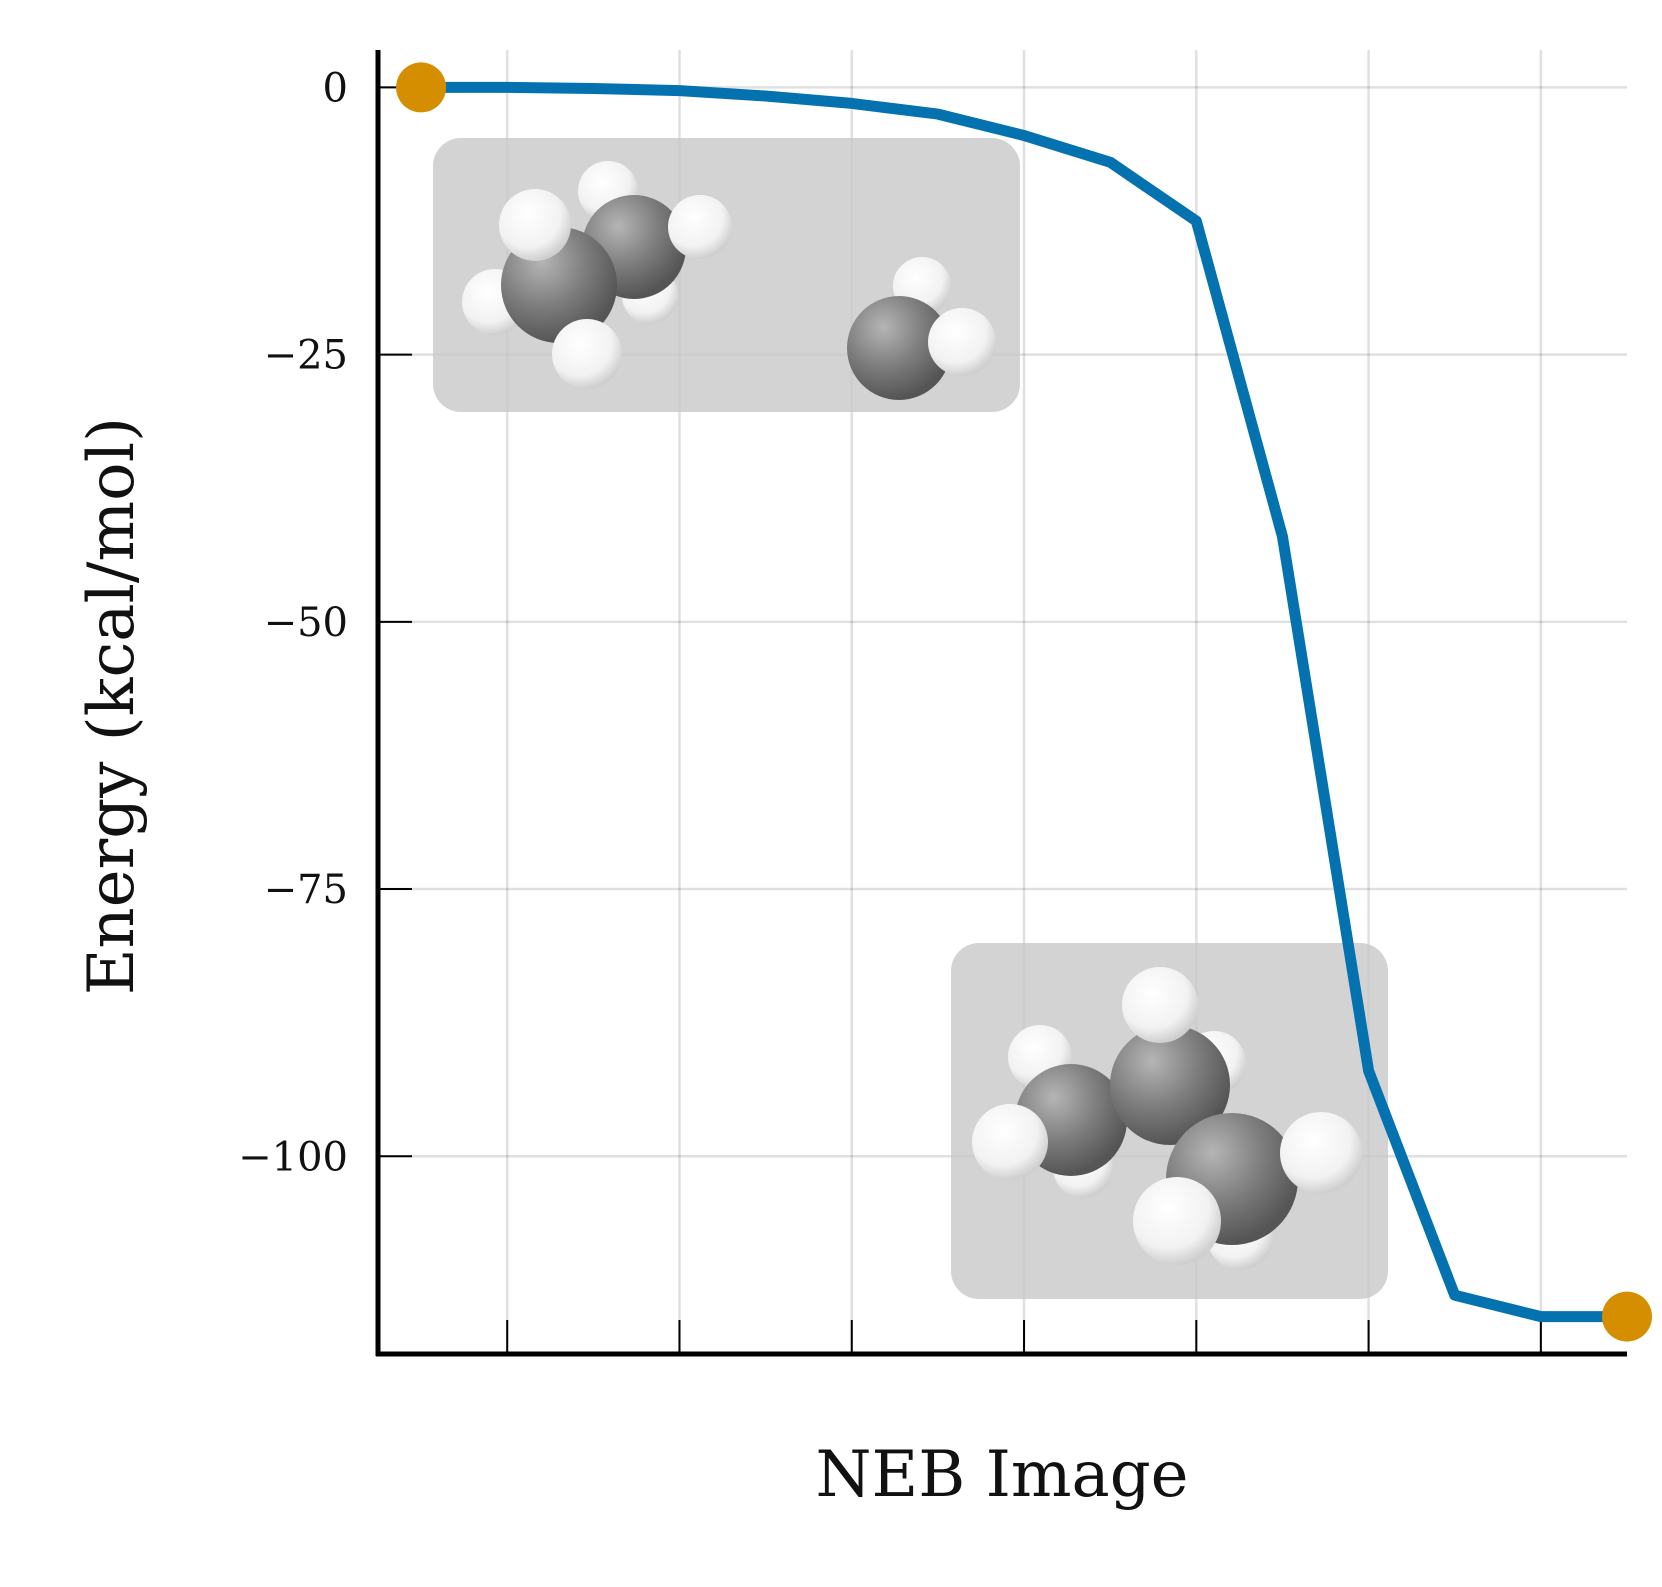  Describe the element at coordinates (1024, 1337) in the screenshot. I see `x-axis-ticks` at that location.